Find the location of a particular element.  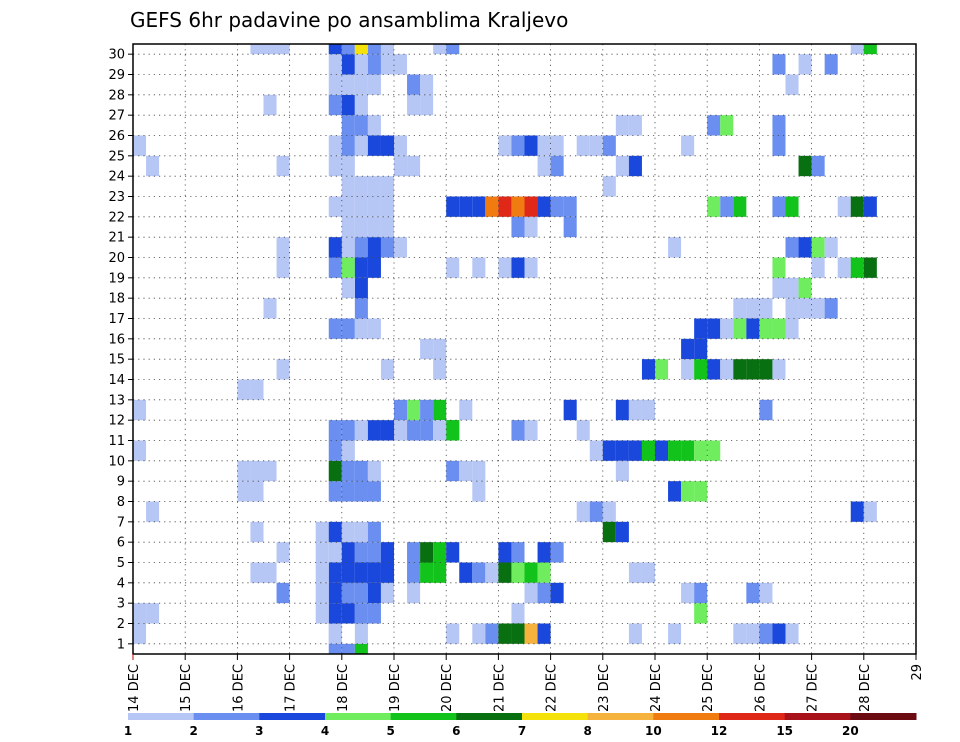

x-tick-label: 23 DEC is located at coordinates (604, 688).